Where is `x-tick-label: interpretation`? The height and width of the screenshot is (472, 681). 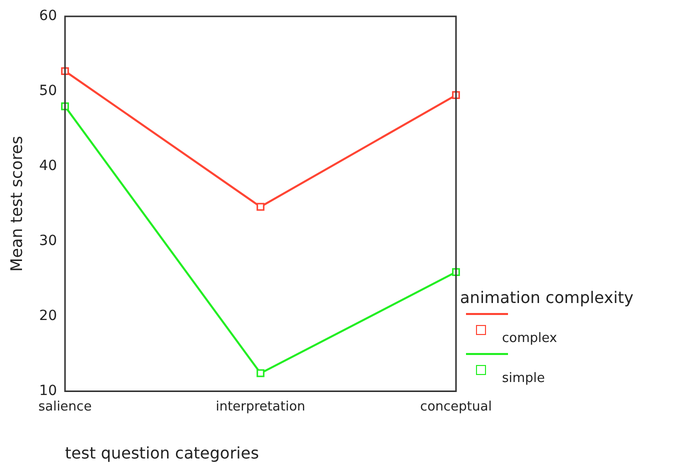 x-tick-label: interpretation is located at coordinates (261, 406).